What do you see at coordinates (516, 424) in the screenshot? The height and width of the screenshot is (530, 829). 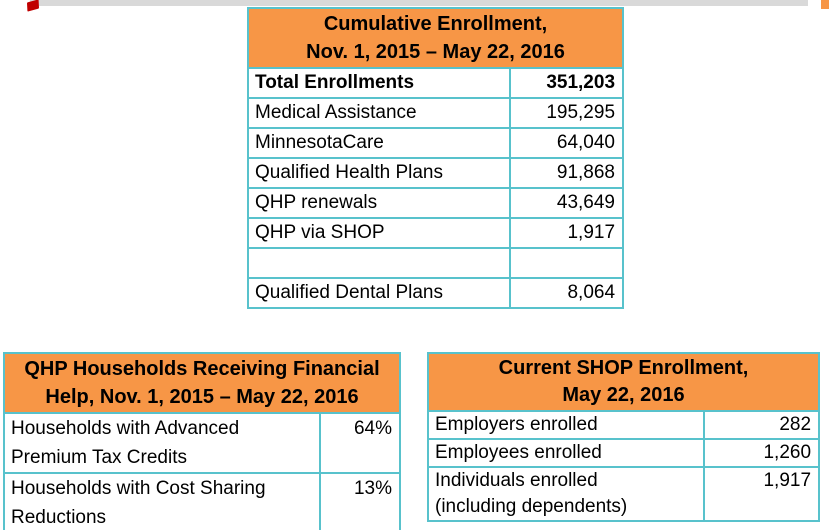 I see `label-line-1: Employers enrolled` at bounding box center [516, 424].